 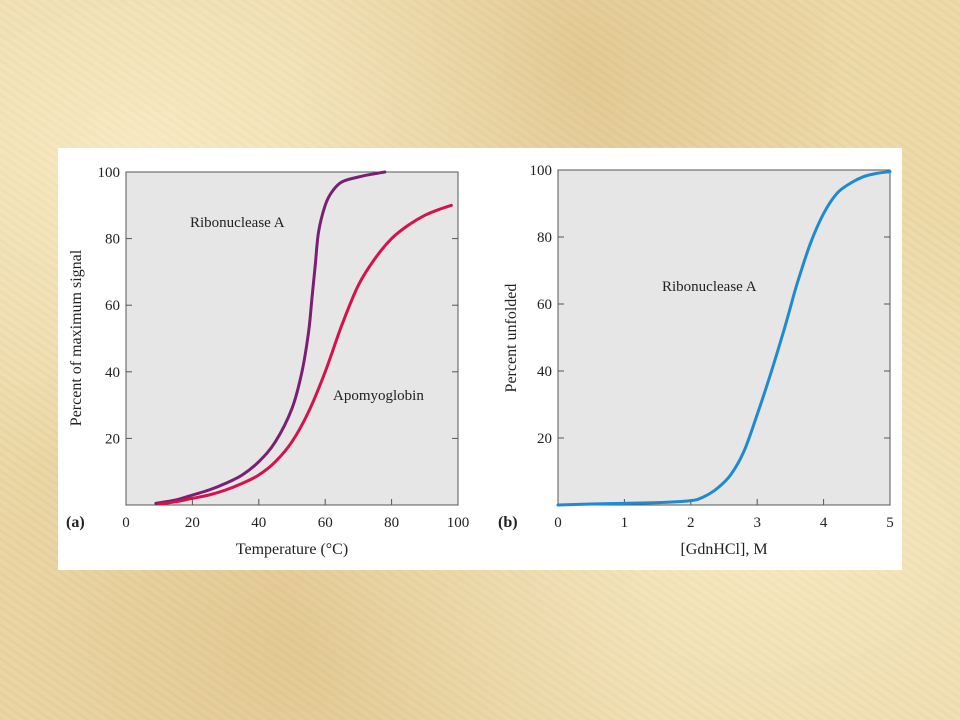 What do you see at coordinates (625, 523) in the screenshot?
I see `x-tick-label: 1` at bounding box center [625, 523].